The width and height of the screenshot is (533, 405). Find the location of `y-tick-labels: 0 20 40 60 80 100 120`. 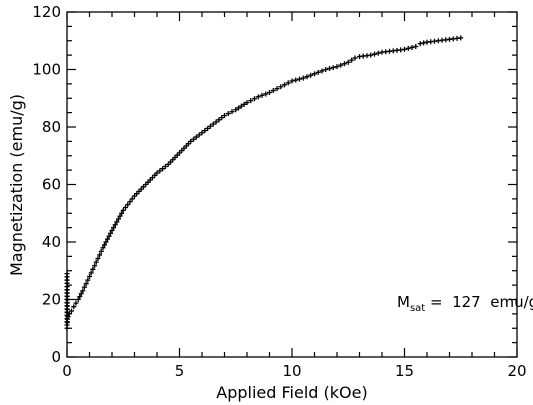

y-tick-labels: 0 20 40 60 80 100 120 is located at coordinates (46, 184).